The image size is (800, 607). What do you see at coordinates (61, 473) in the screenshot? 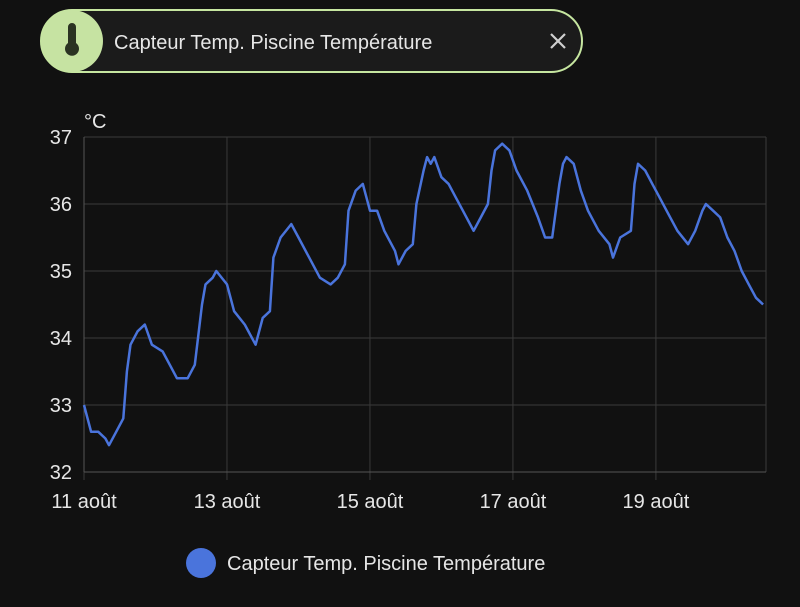
I see `y-tick-label: 32` at bounding box center [61, 473].